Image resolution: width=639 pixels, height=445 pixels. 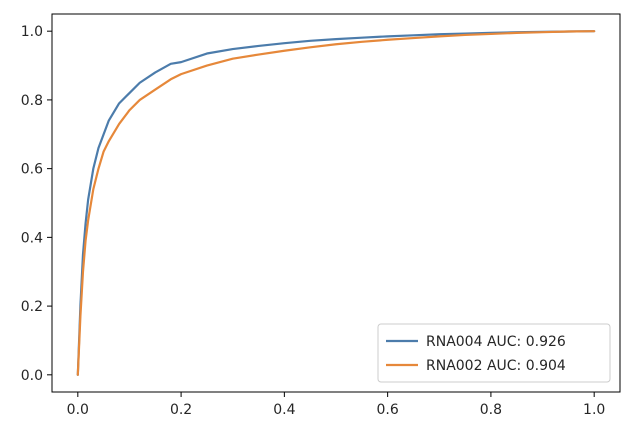 What do you see at coordinates (496, 342) in the screenshot?
I see `legend-label-1: RNA004 AUC: 0.926` at bounding box center [496, 342].